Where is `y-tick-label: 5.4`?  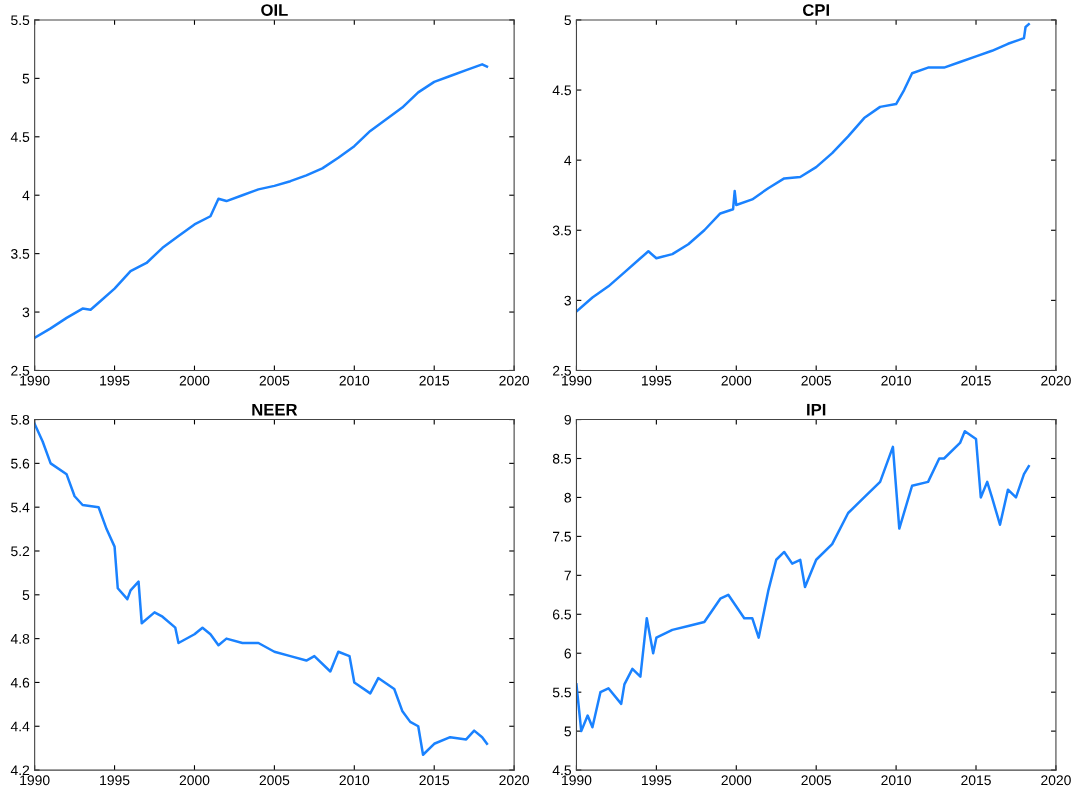
y-tick-label: 5.4 is located at coordinates (20, 507).